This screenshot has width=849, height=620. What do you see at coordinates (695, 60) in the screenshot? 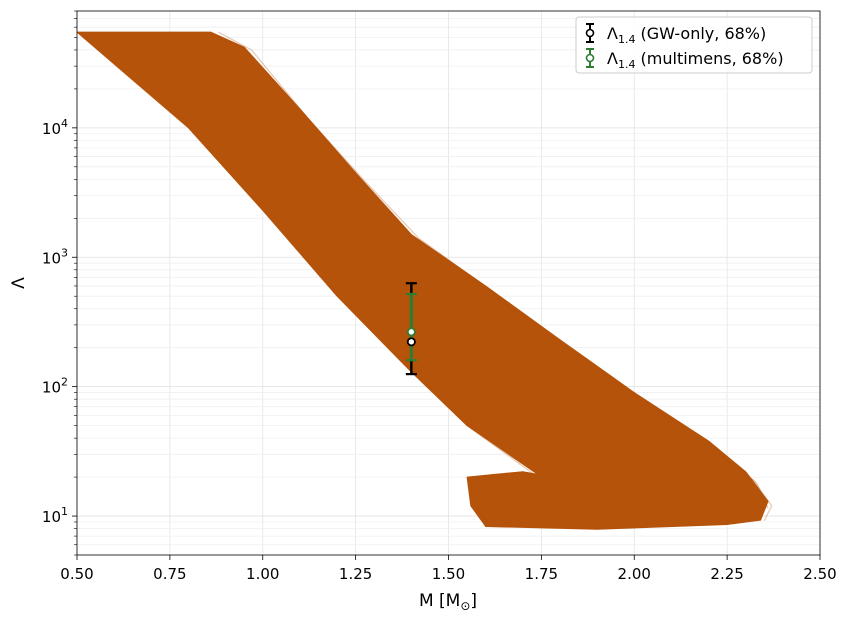
I see `legend-label: Λ1.4 (multimens, 68%)` at bounding box center [695, 60].